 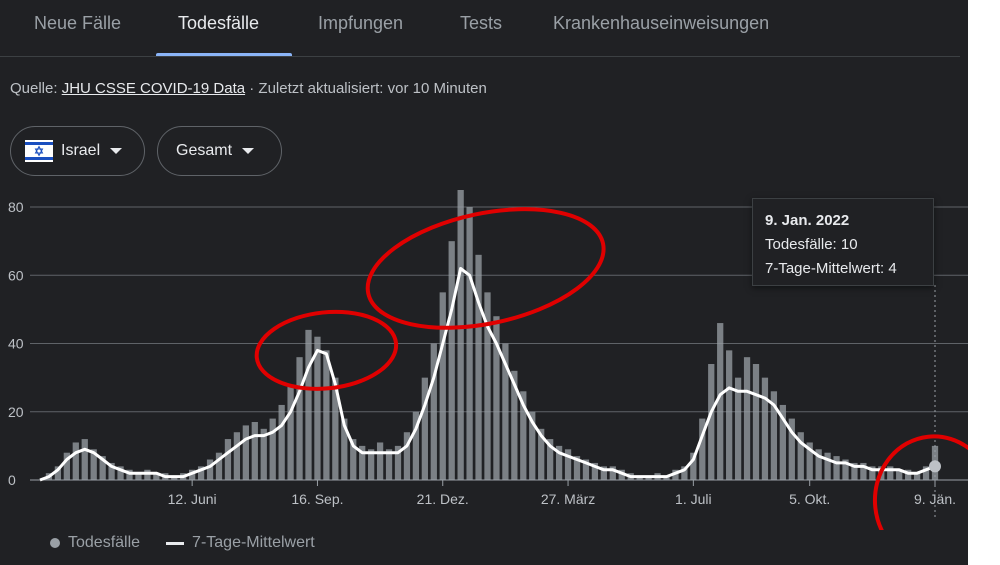 What do you see at coordinates (831, 268) in the screenshot?
I see `tooltip-average: 7-Tage-Mittelwert: 4` at bounding box center [831, 268].